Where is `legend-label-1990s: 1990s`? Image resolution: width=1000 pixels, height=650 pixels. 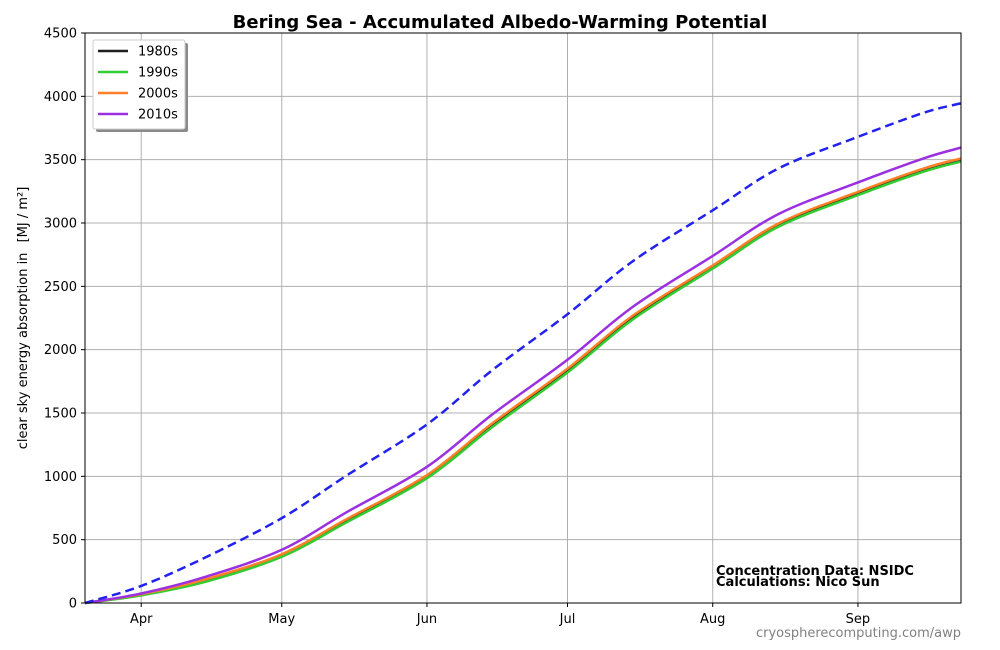 legend-label-1990s: 1990s is located at coordinates (158, 73).